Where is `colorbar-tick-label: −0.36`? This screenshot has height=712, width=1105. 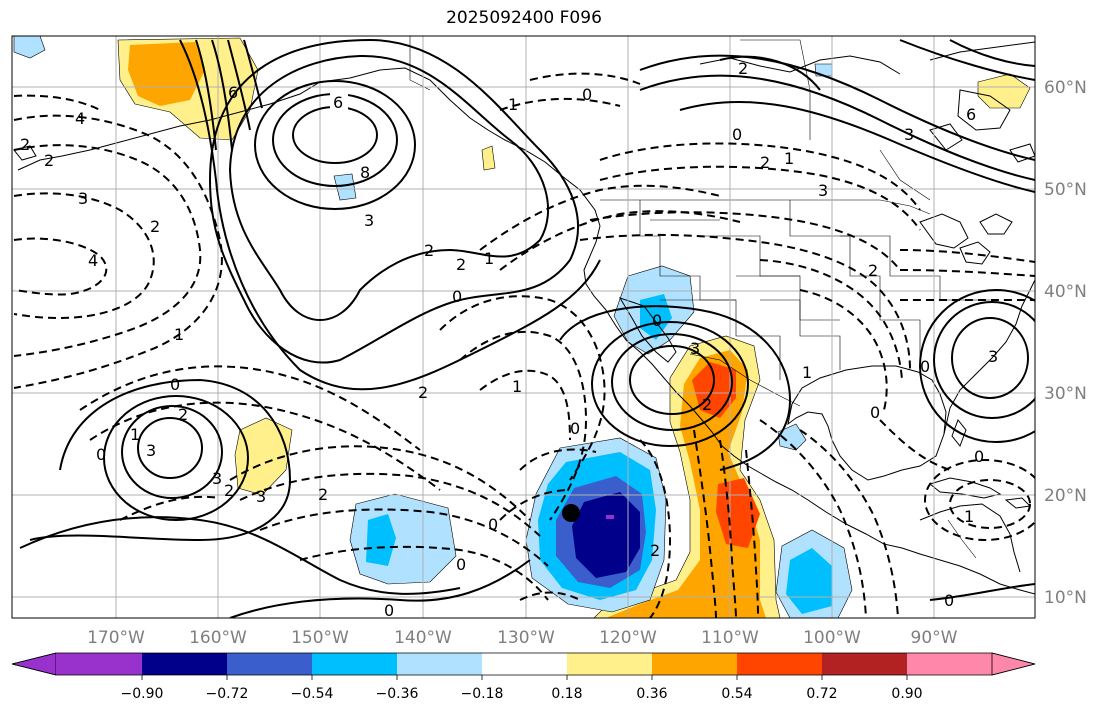 colorbar-tick-label: −0.36 is located at coordinates (397, 694).